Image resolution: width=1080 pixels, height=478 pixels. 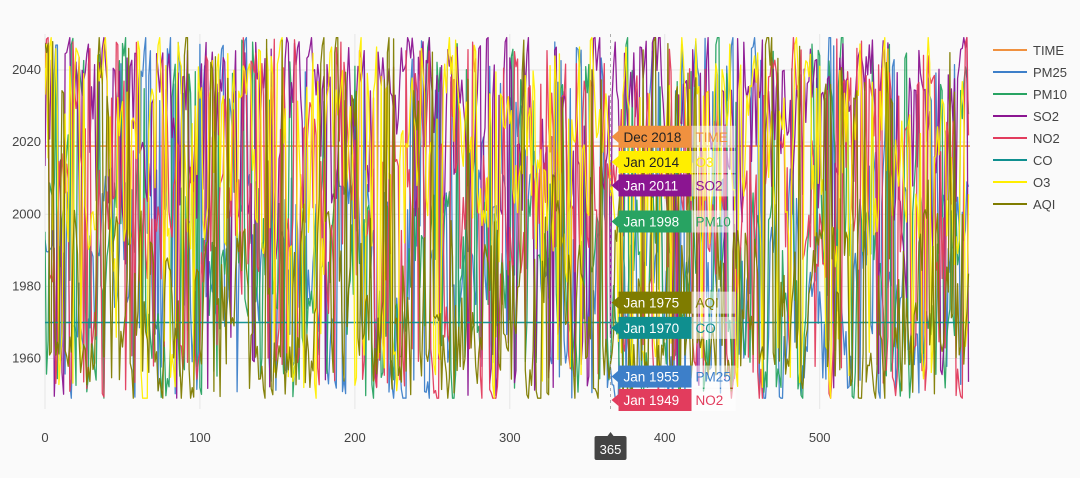 I want to click on legend-item-pm10: PM10, so click(x=1030, y=94).